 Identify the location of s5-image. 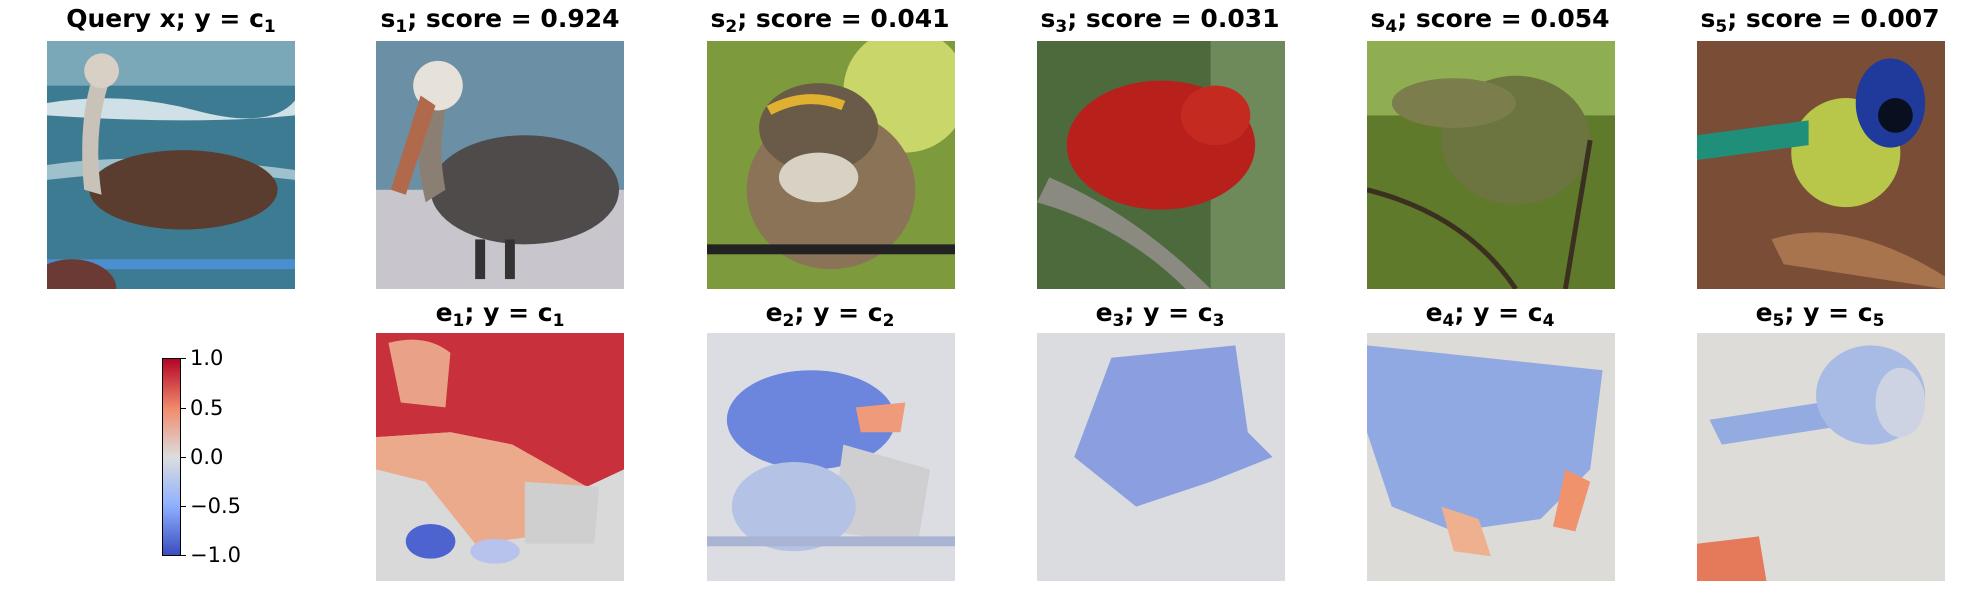
(1821, 165).